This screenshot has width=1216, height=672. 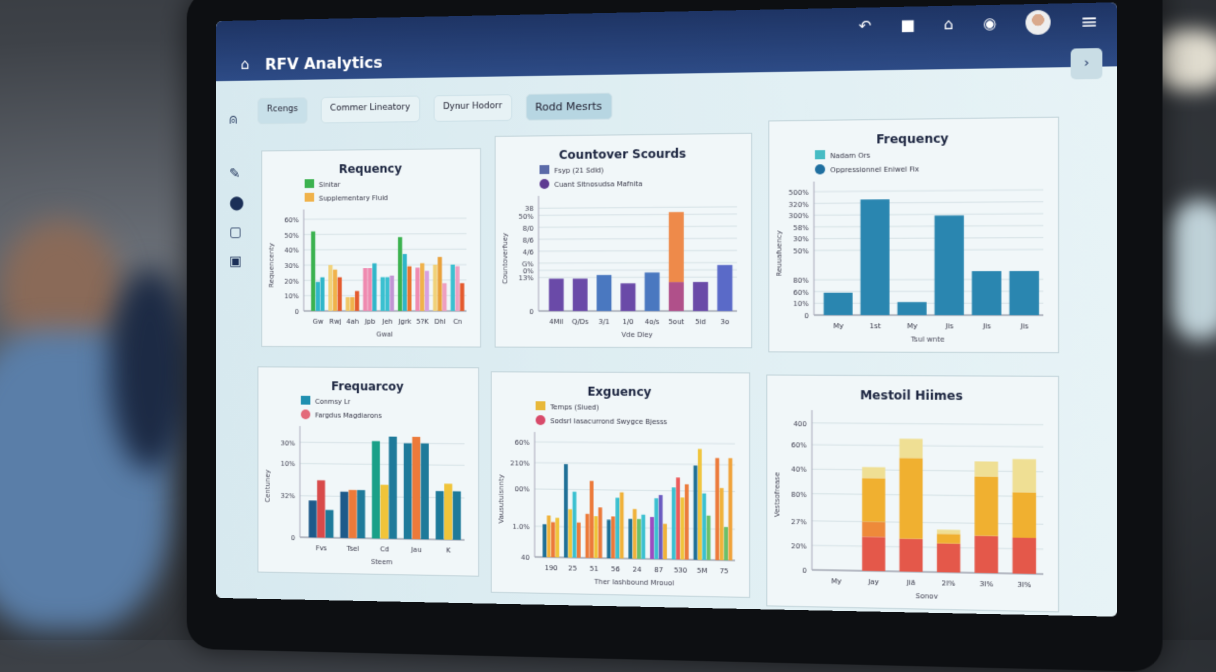 I want to click on y-axis-label: Reuuafuency, so click(x=779, y=253).